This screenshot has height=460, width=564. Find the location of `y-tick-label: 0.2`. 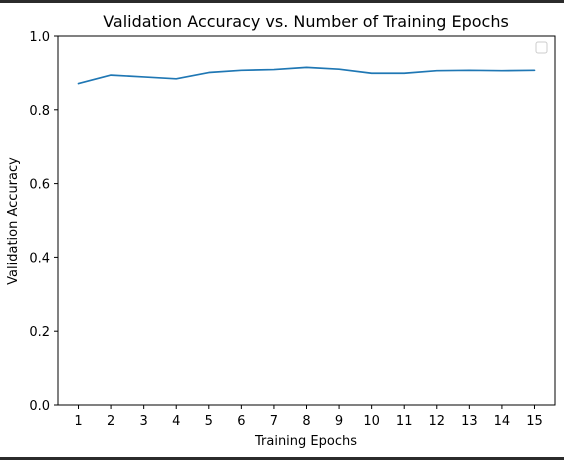

y-tick-label: 0.2 is located at coordinates (39, 332).